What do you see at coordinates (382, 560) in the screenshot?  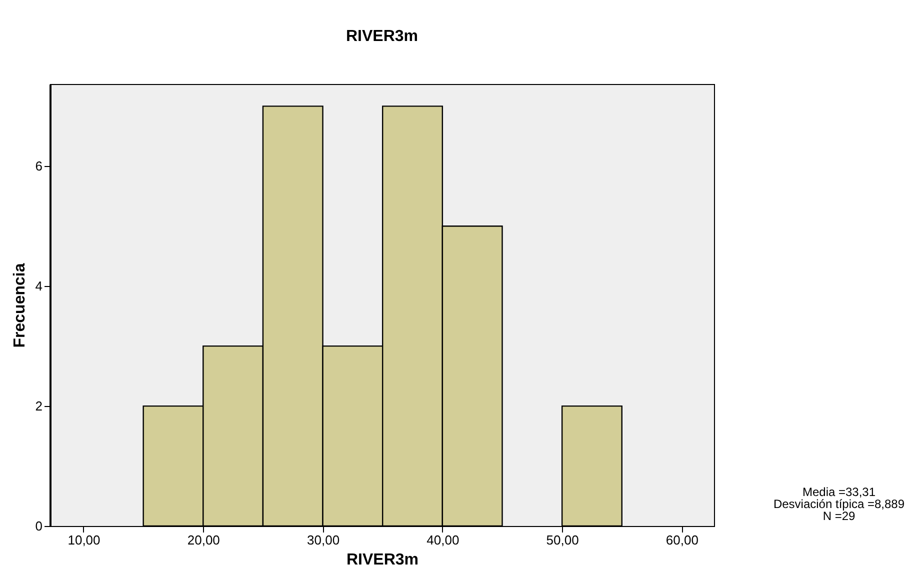 I see `x-axis-title: RIVER3m` at bounding box center [382, 560].